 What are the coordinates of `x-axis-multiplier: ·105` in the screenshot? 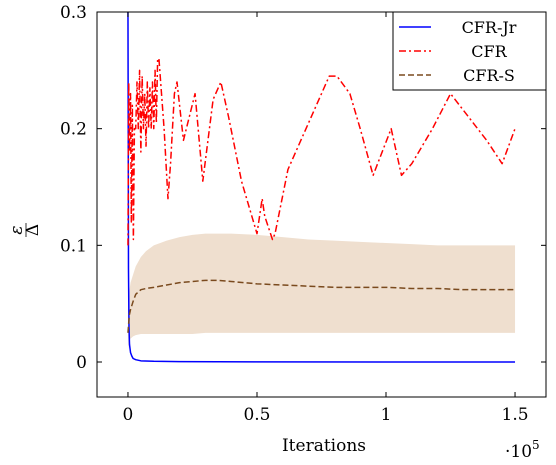 It's located at (522, 450).